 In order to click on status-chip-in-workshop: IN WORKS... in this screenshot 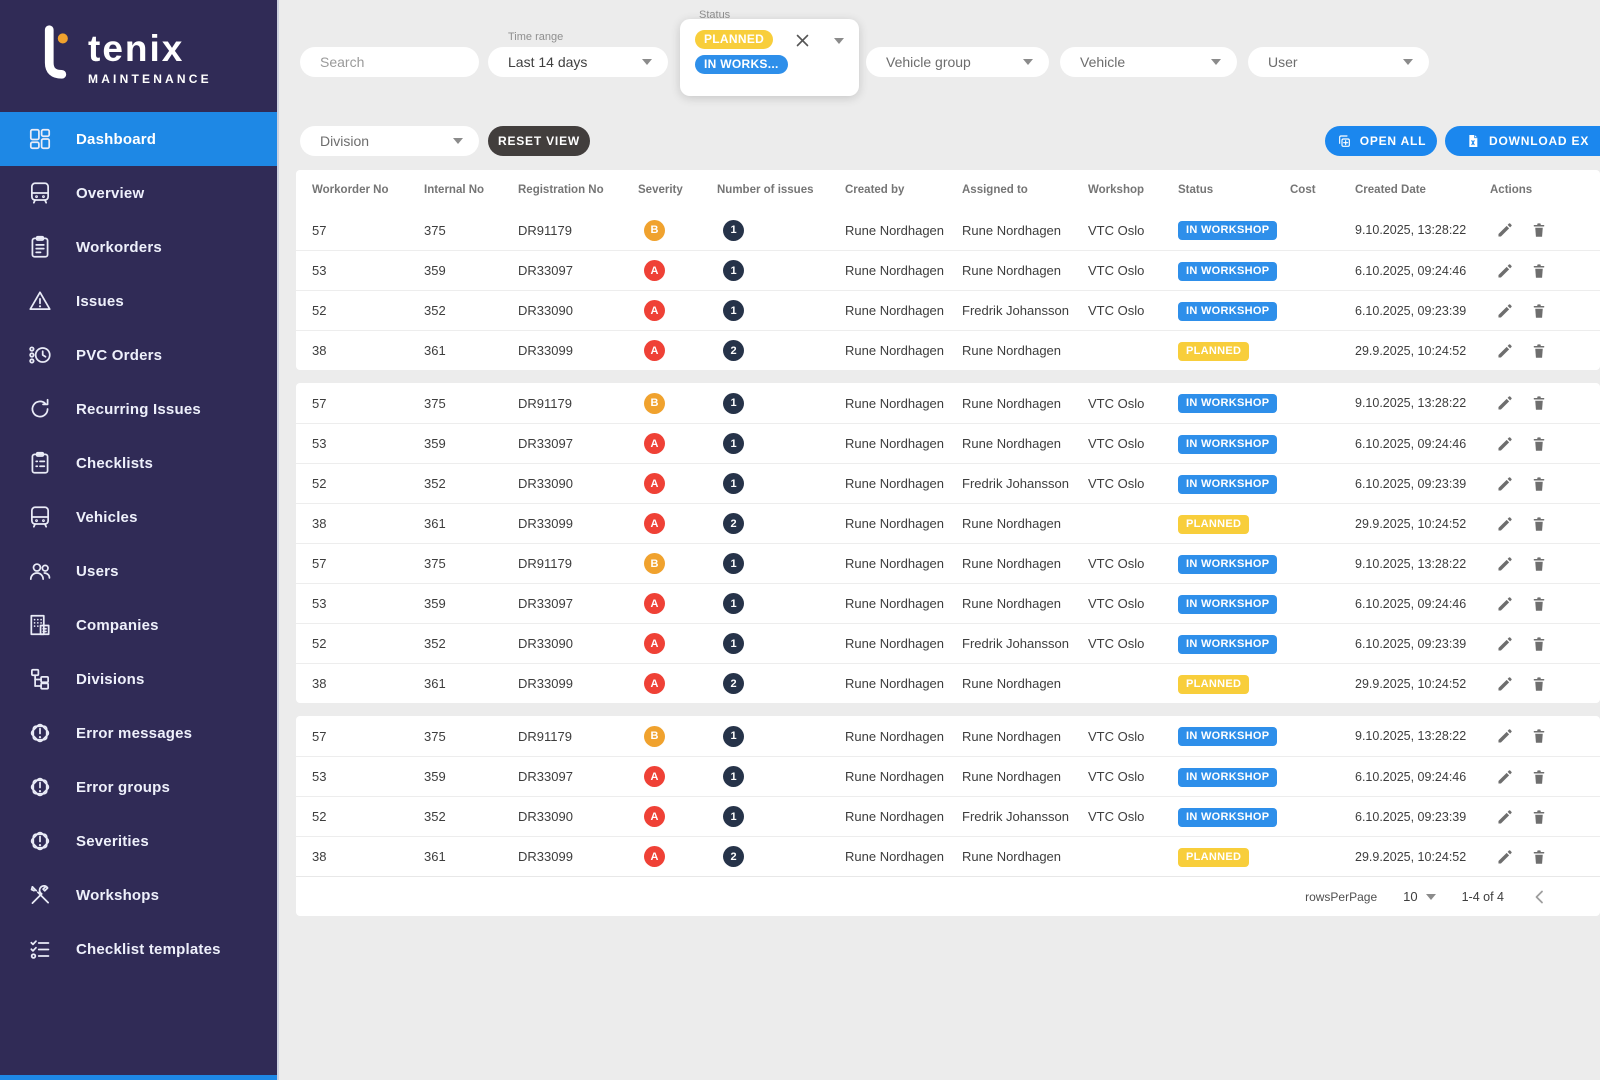, I will do `click(741, 64)`.